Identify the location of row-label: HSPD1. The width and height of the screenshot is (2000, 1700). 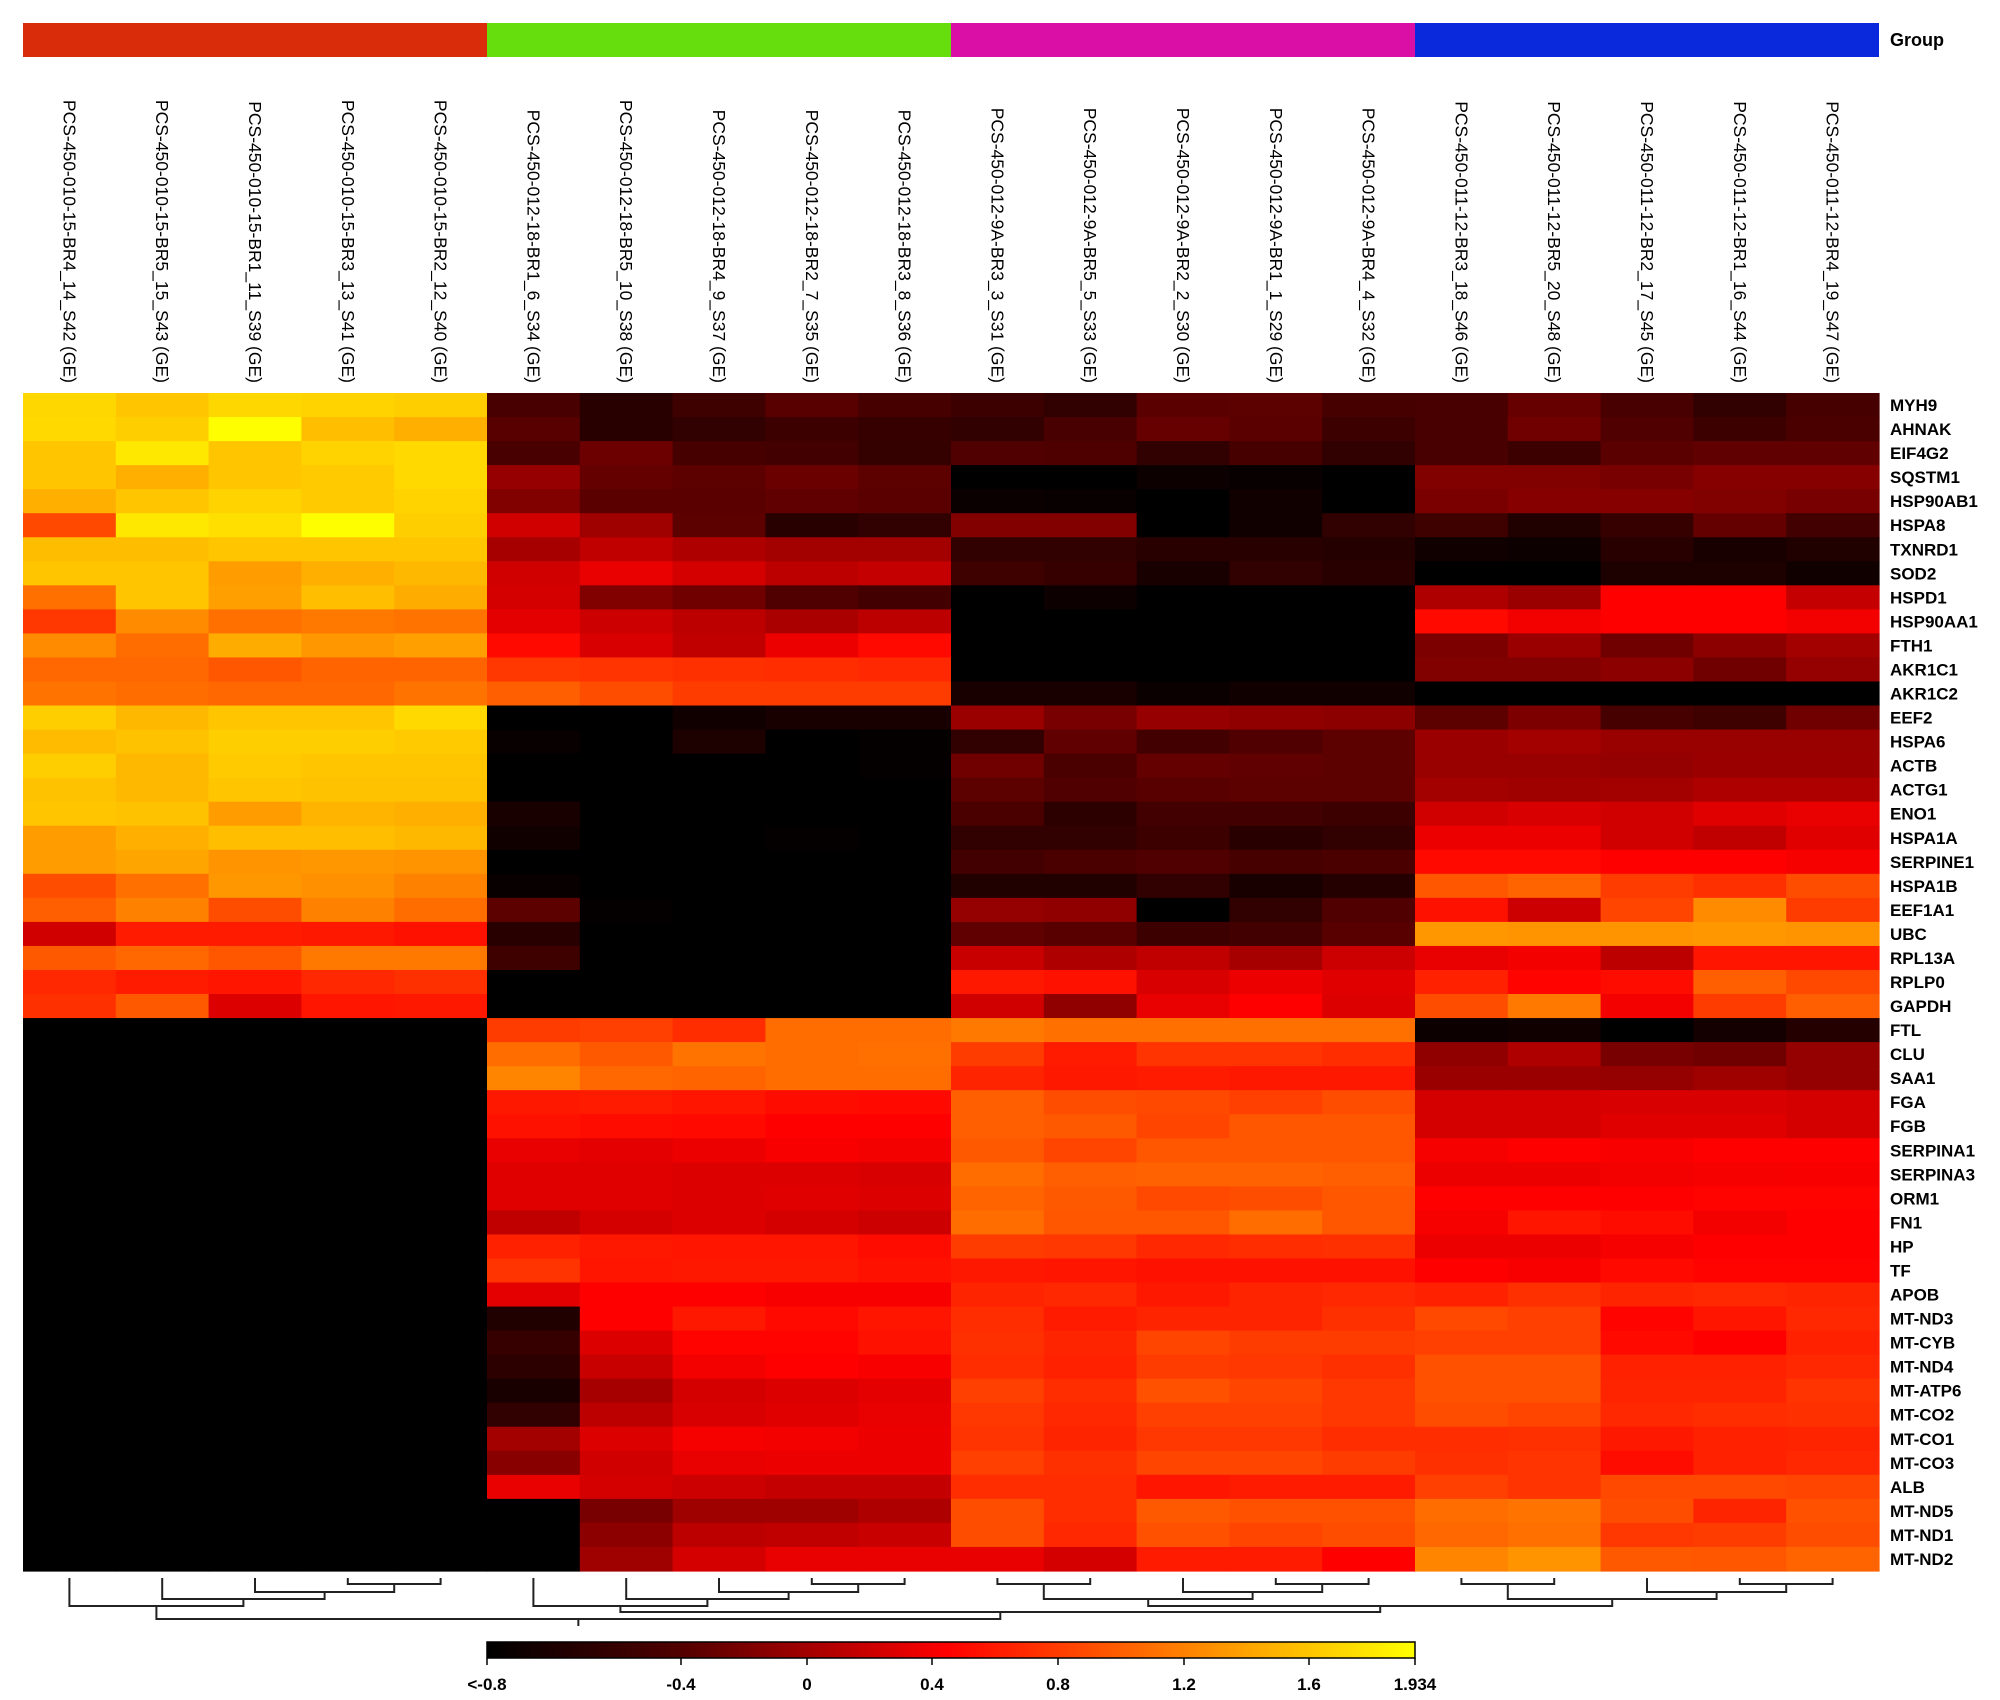
(1918, 597).